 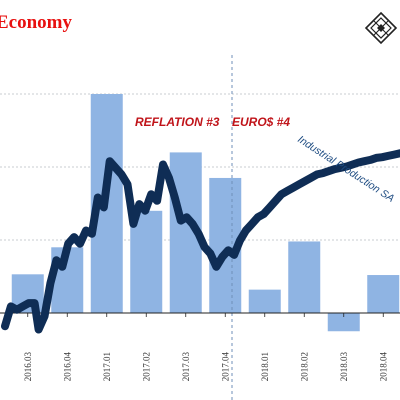 What do you see at coordinates (28, 367) in the screenshot?
I see `x-tick-label: 2016.03` at bounding box center [28, 367].